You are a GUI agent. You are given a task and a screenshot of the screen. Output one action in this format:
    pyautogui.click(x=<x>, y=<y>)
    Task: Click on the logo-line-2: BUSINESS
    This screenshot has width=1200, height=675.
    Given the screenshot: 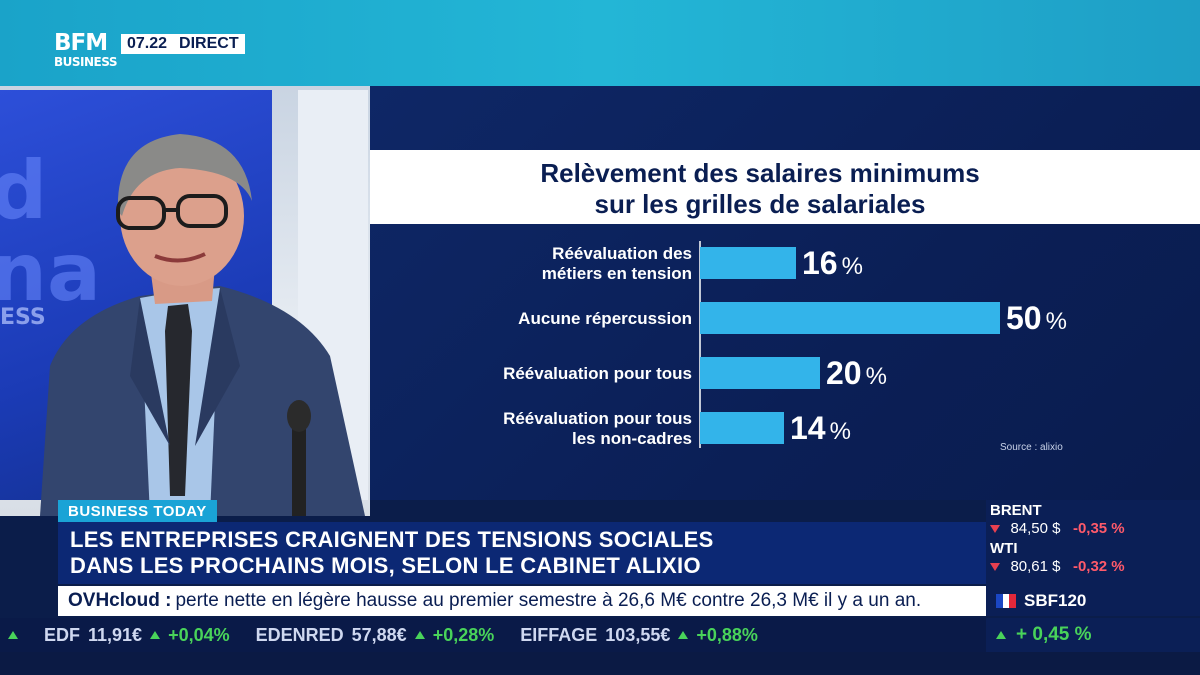 What is the action you would take?
    pyautogui.click(x=85, y=62)
    